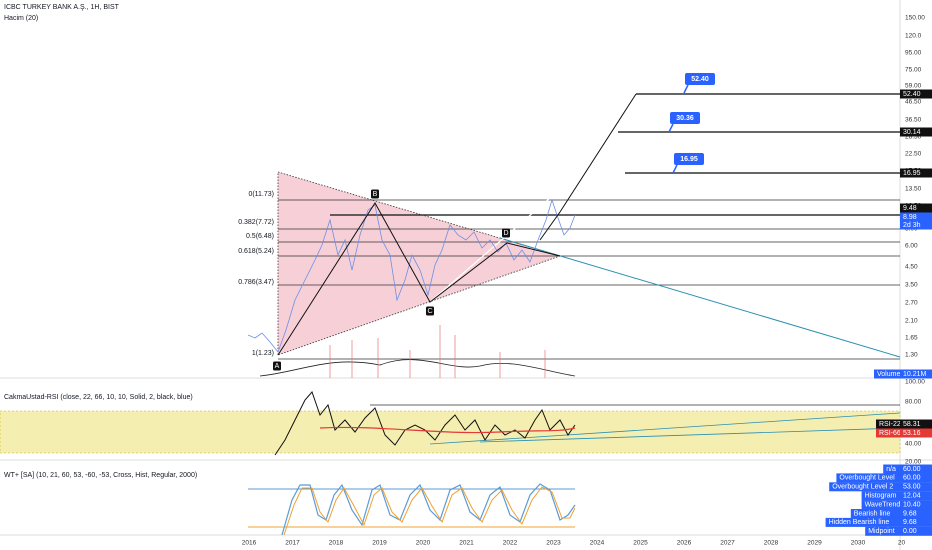 Image resolution: width=932 pixels, height=550 pixels. Describe the element at coordinates (915, 382) in the screenshot. I see `rsi-axis-label: 100.00` at that location.